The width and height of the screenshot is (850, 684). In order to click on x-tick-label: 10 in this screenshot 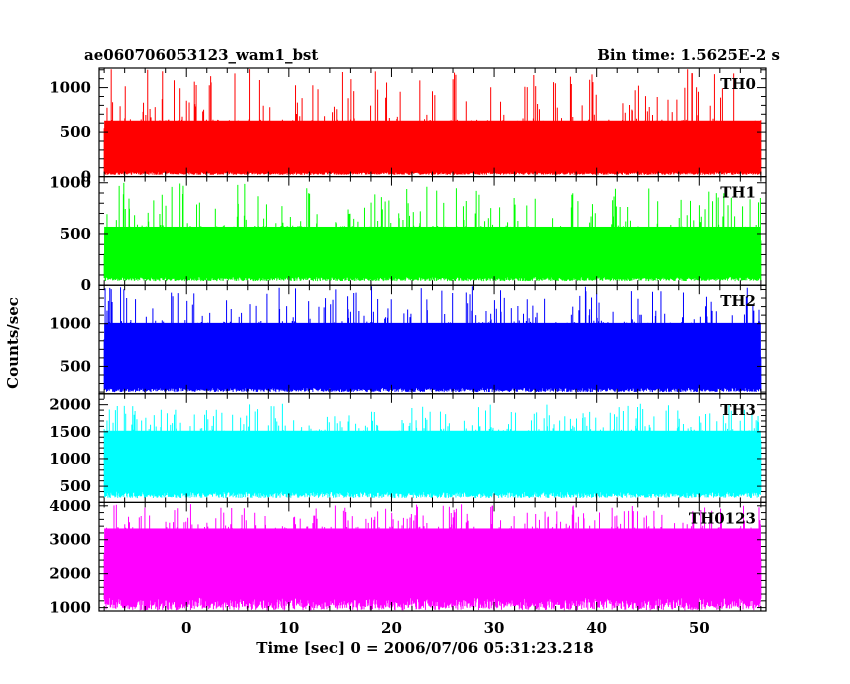, I will do `click(288, 628)`.